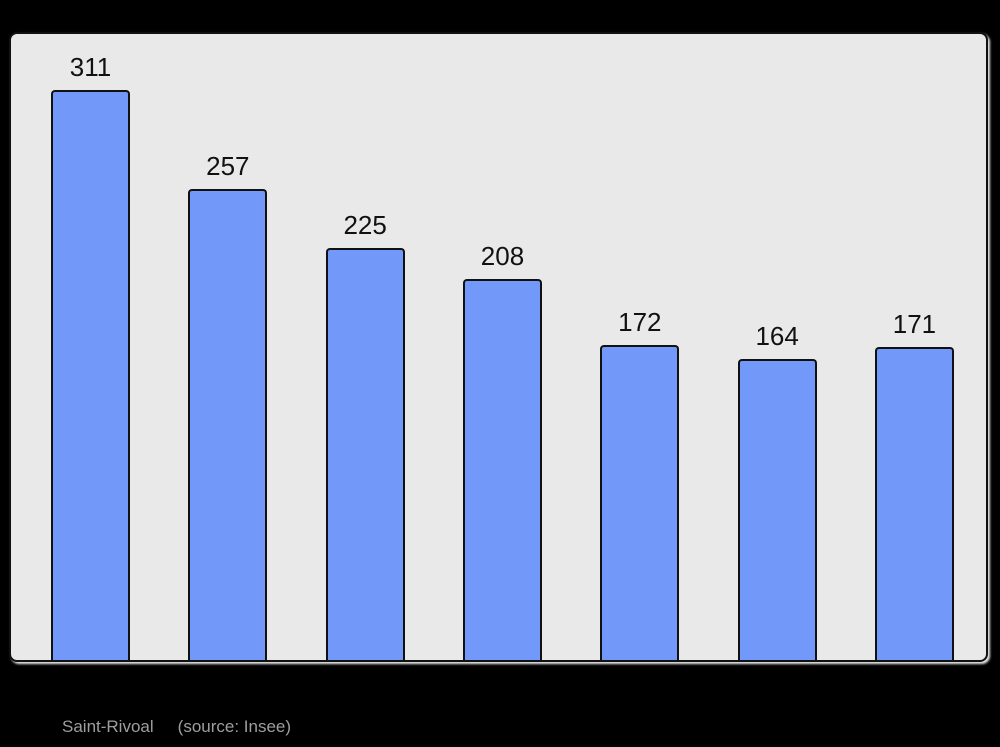 Image resolution: width=1000 pixels, height=747 pixels. I want to click on bar-column: 208, so click(502, 450).